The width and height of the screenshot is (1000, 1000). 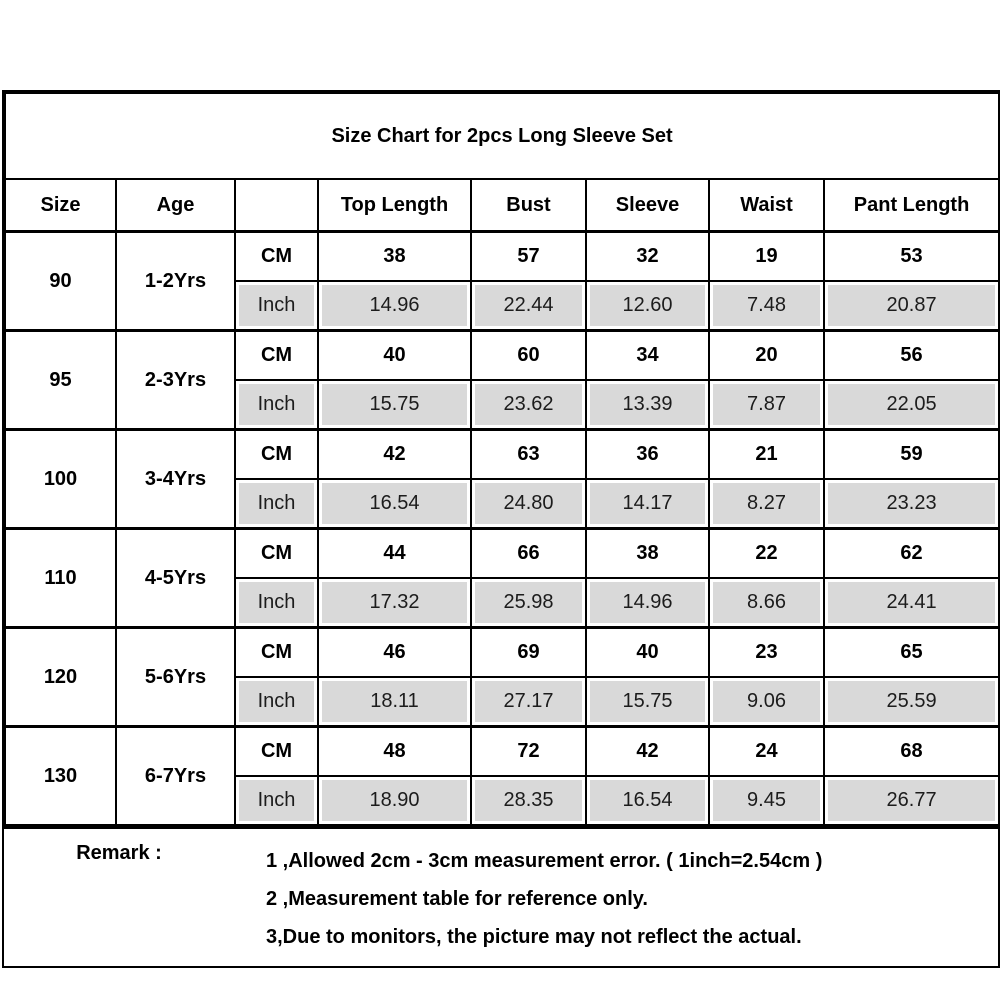 What do you see at coordinates (175, 281) in the screenshot?
I see `age-cell: 1-2Yrs` at bounding box center [175, 281].